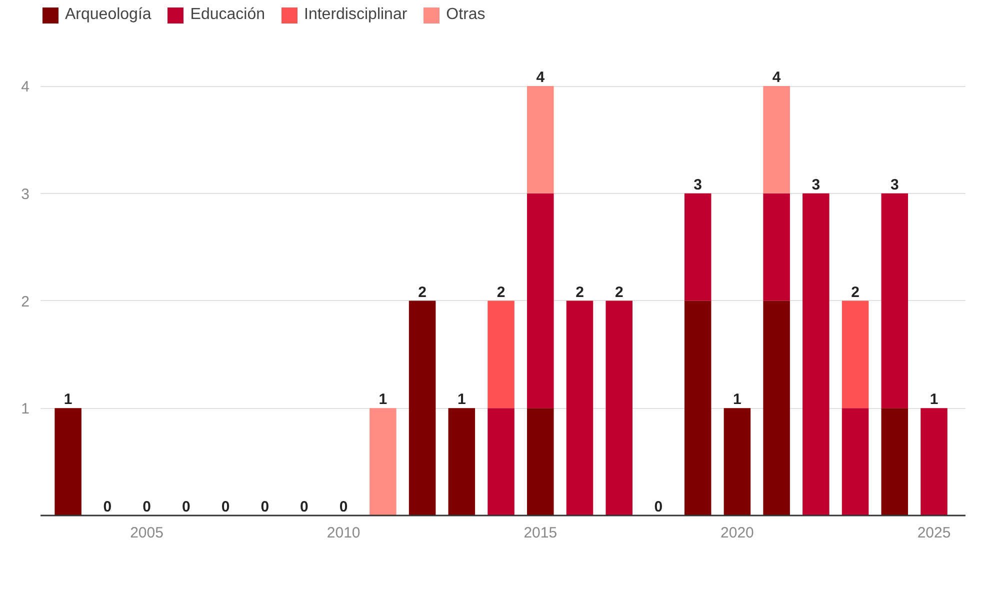 The width and height of the screenshot is (986, 599). Describe the element at coordinates (934, 533) in the screenshot. I see `x-tick-label: 2025` at that location.